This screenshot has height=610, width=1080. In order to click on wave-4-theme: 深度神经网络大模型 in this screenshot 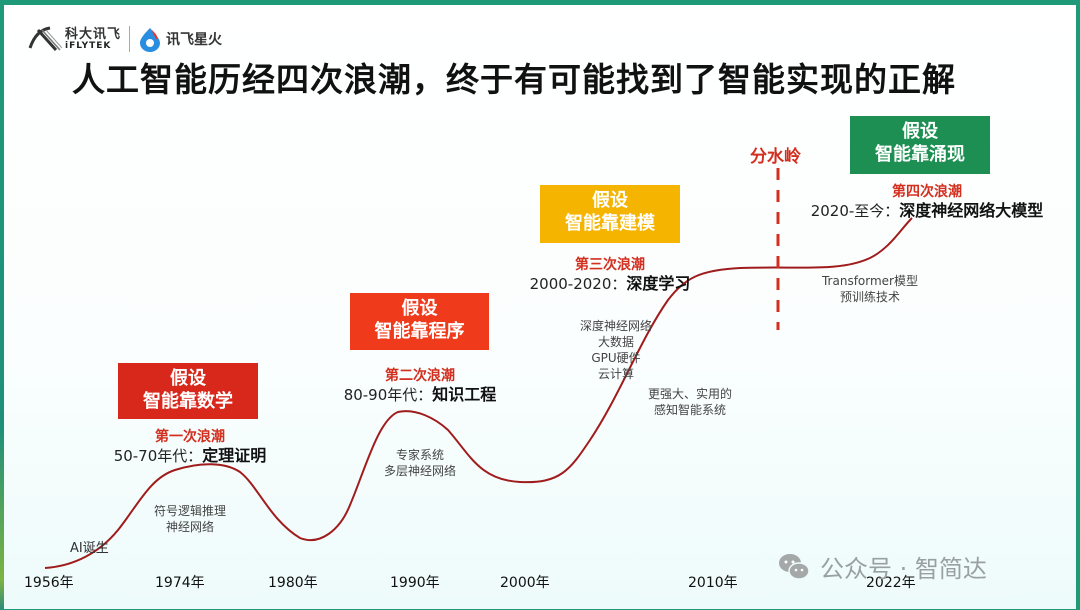, I will do `click(971, 210)`.